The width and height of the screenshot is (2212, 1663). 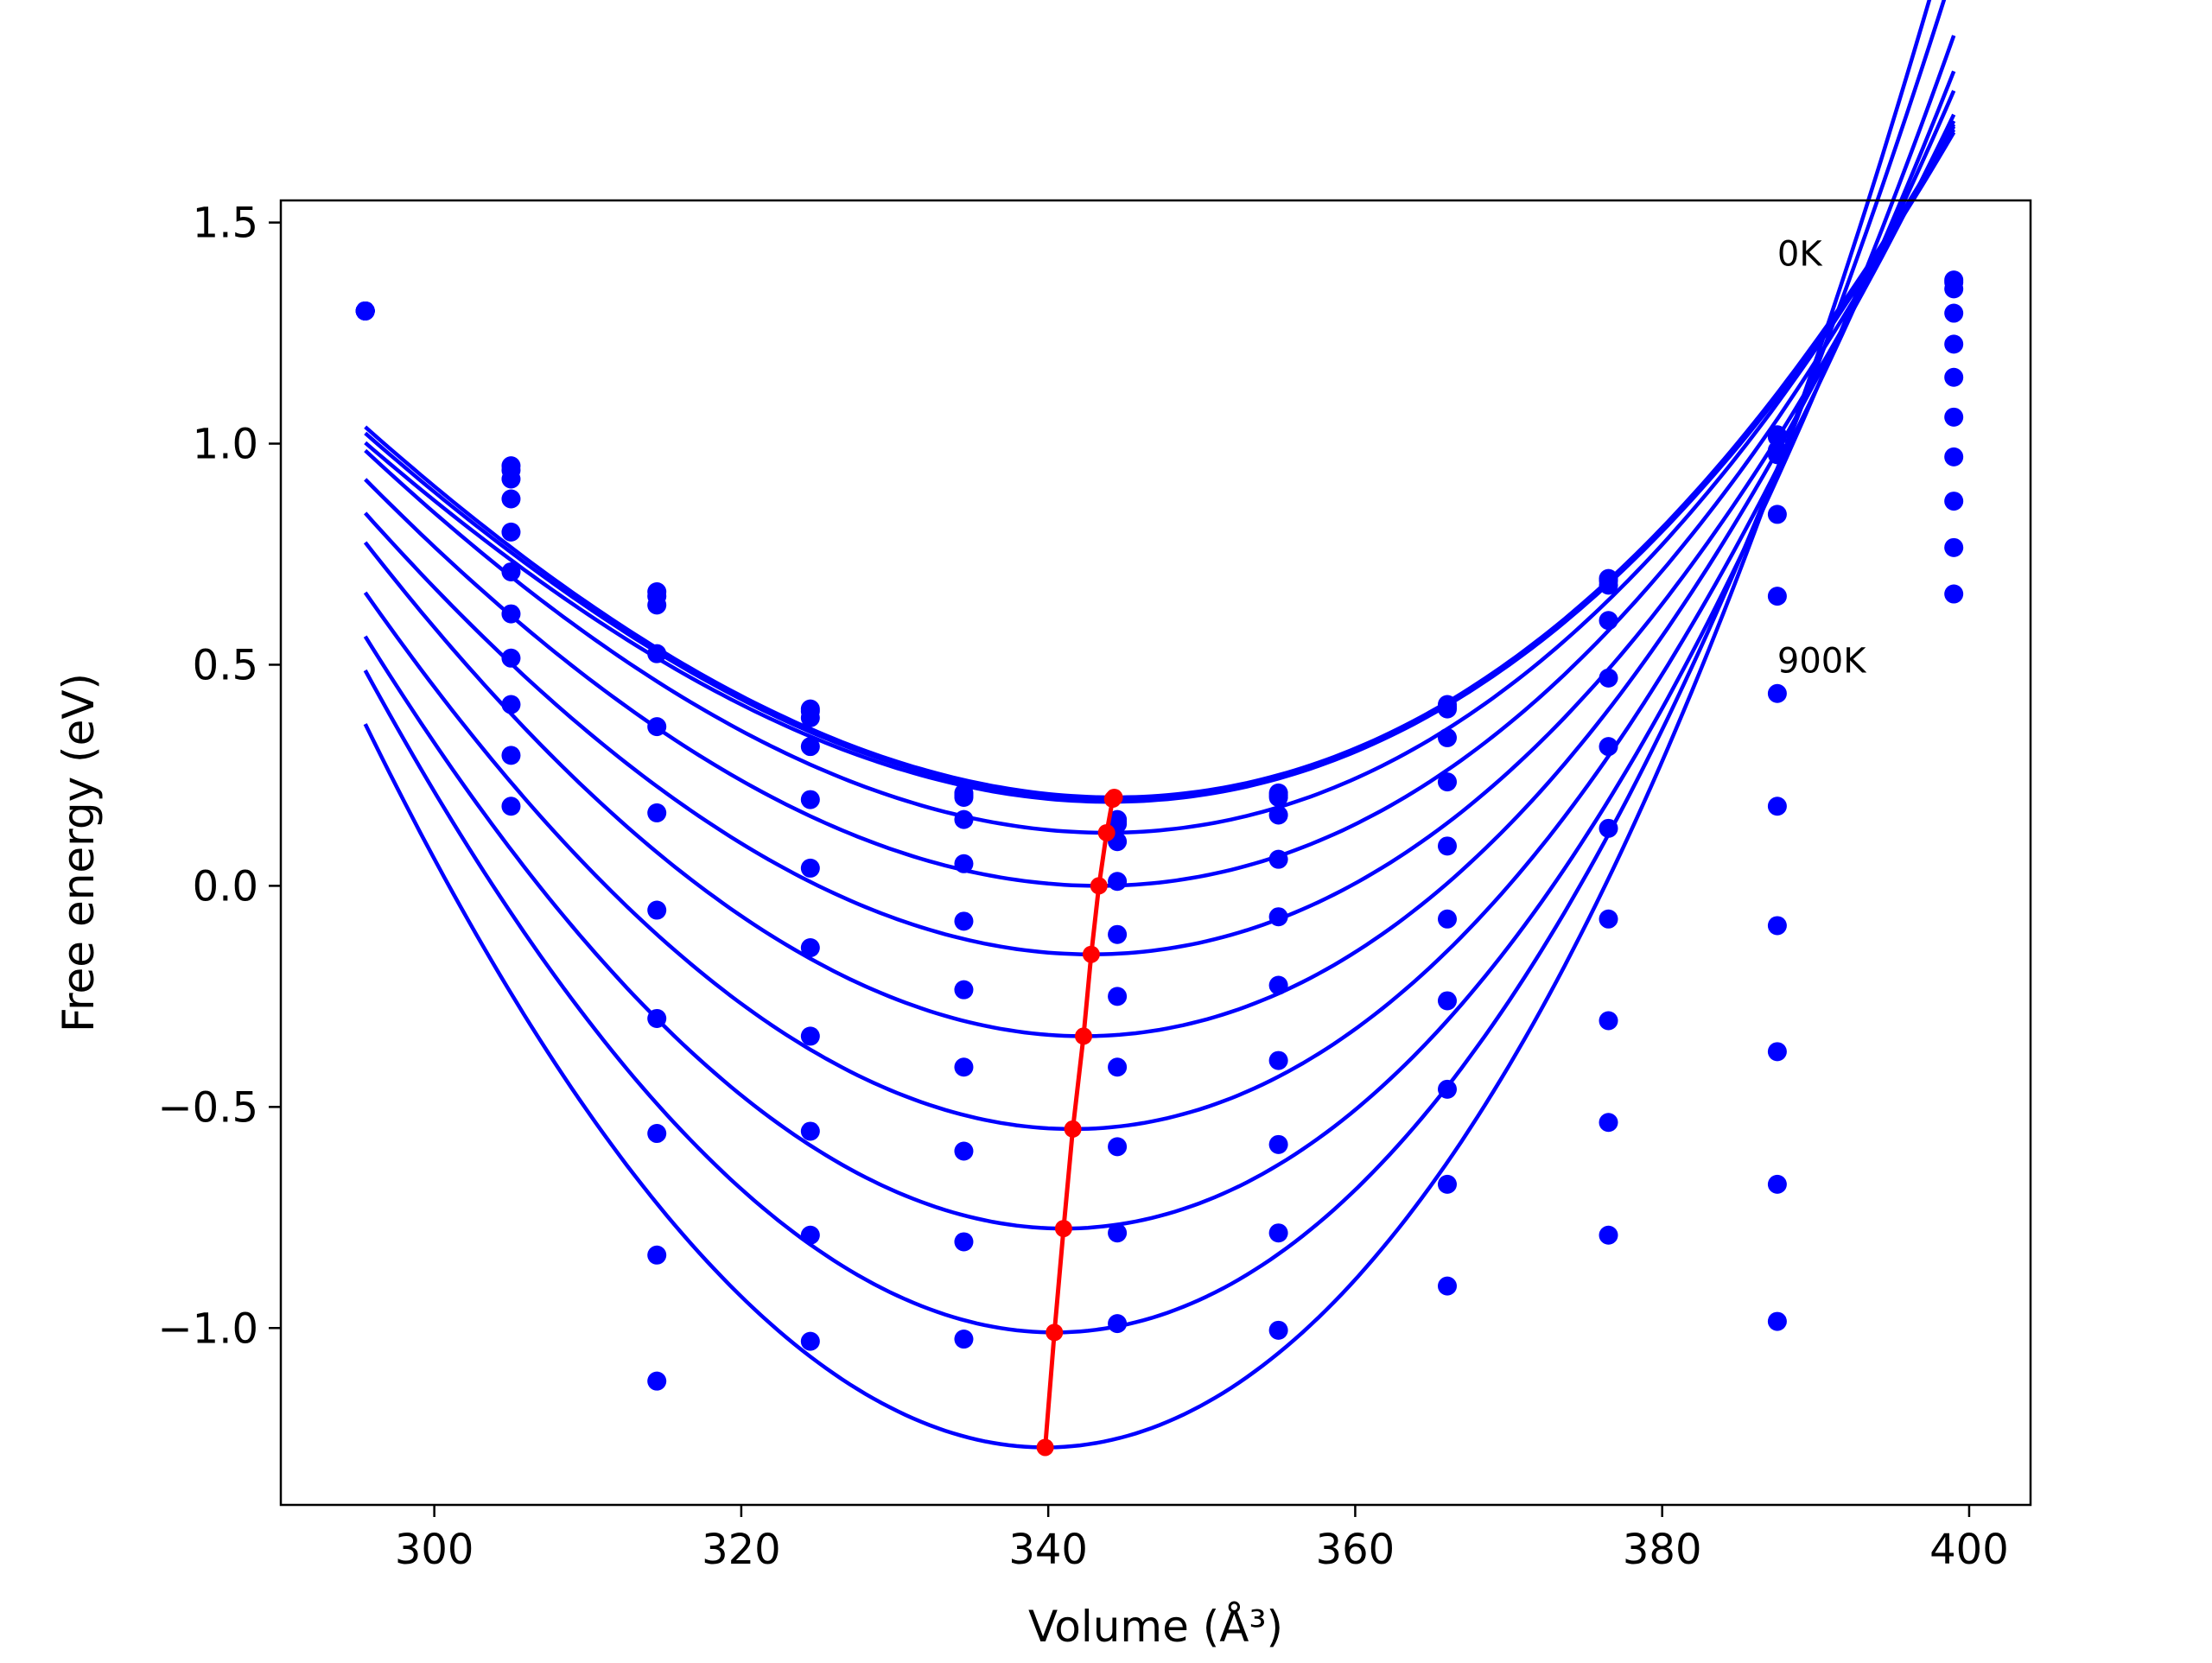 I want to click on y-axis-label: Free energy (eV), so click(x=79, y=853).